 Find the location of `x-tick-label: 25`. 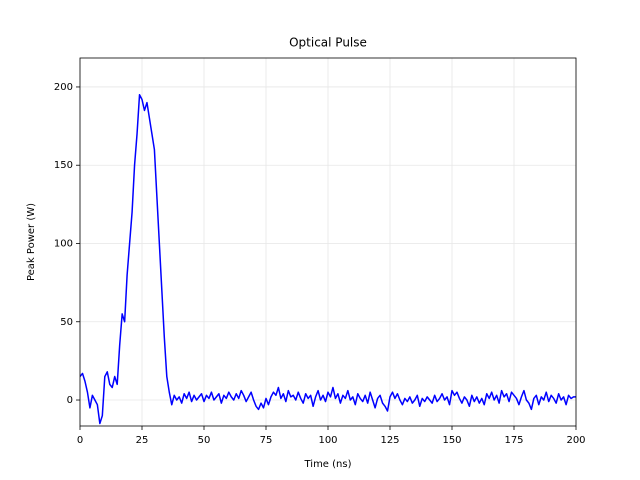

x-tick-label: 25 is located at coordinates (142, 440).